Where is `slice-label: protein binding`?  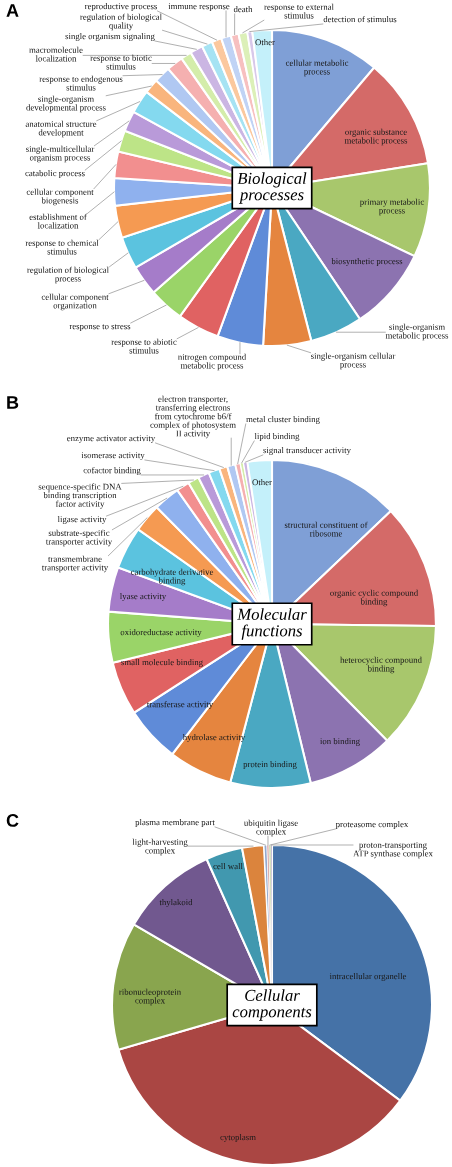 slice-label: protein binding is located at coordinates (270, 765).